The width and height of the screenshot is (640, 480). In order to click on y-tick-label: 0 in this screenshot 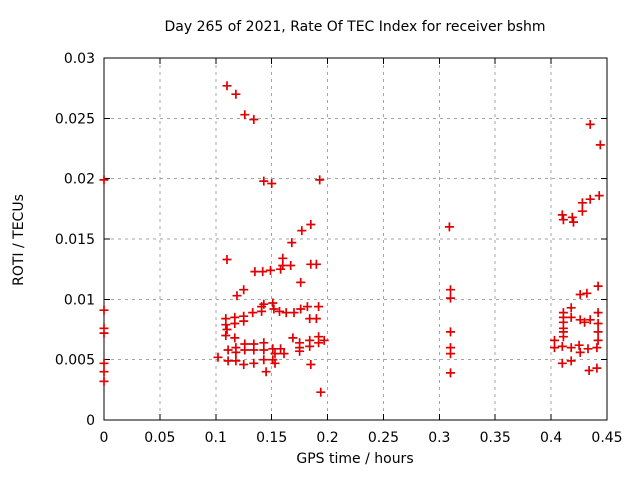, I will do `click(90, 421)`.